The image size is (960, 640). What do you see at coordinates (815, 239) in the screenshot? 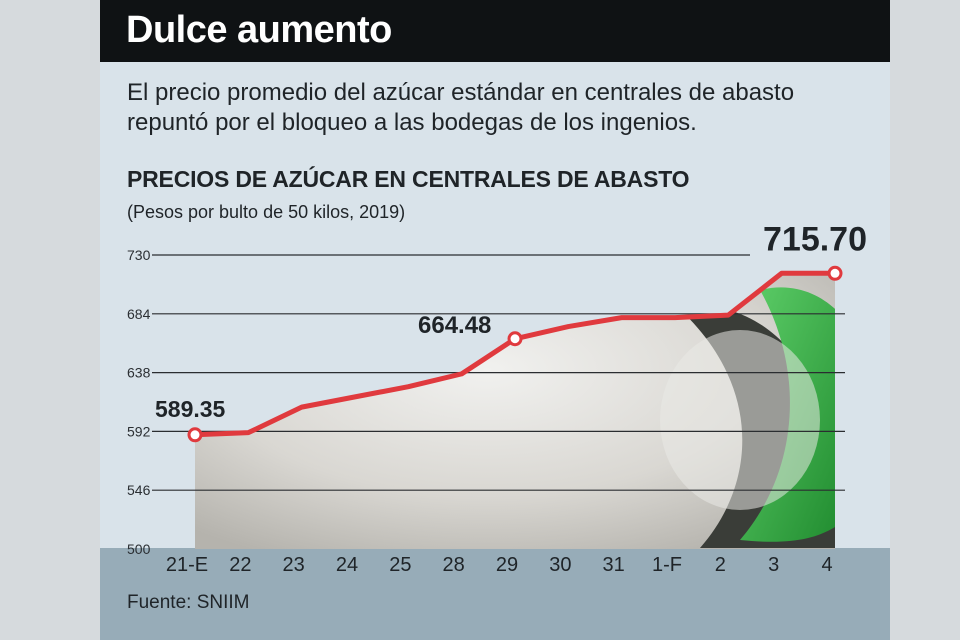
I see `data-label: 715.70` at bounding box center [815, 239].